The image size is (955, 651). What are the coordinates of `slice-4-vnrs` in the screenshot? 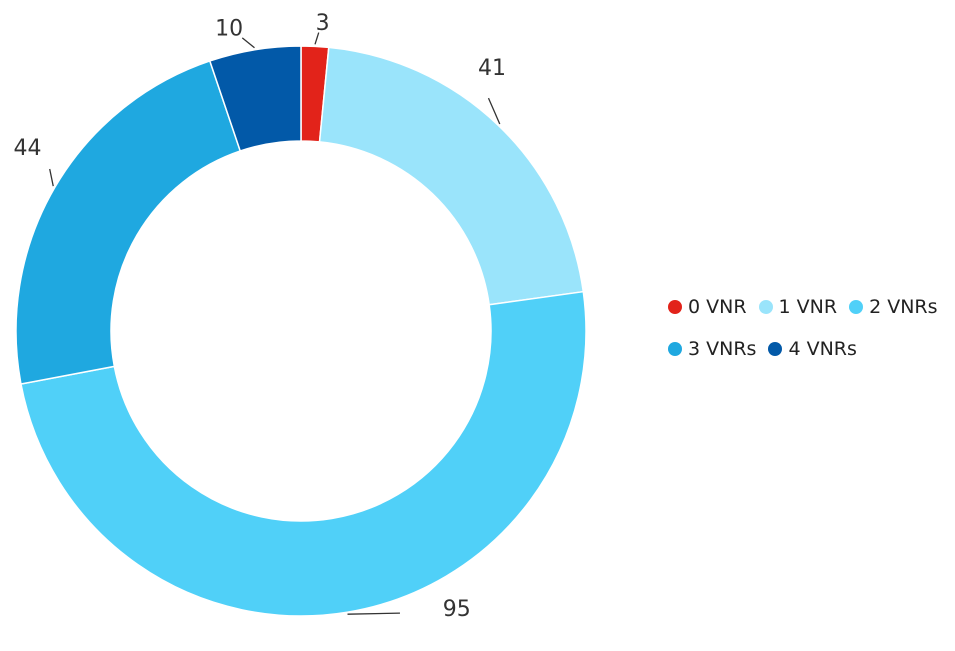 It's located at (255, 98).